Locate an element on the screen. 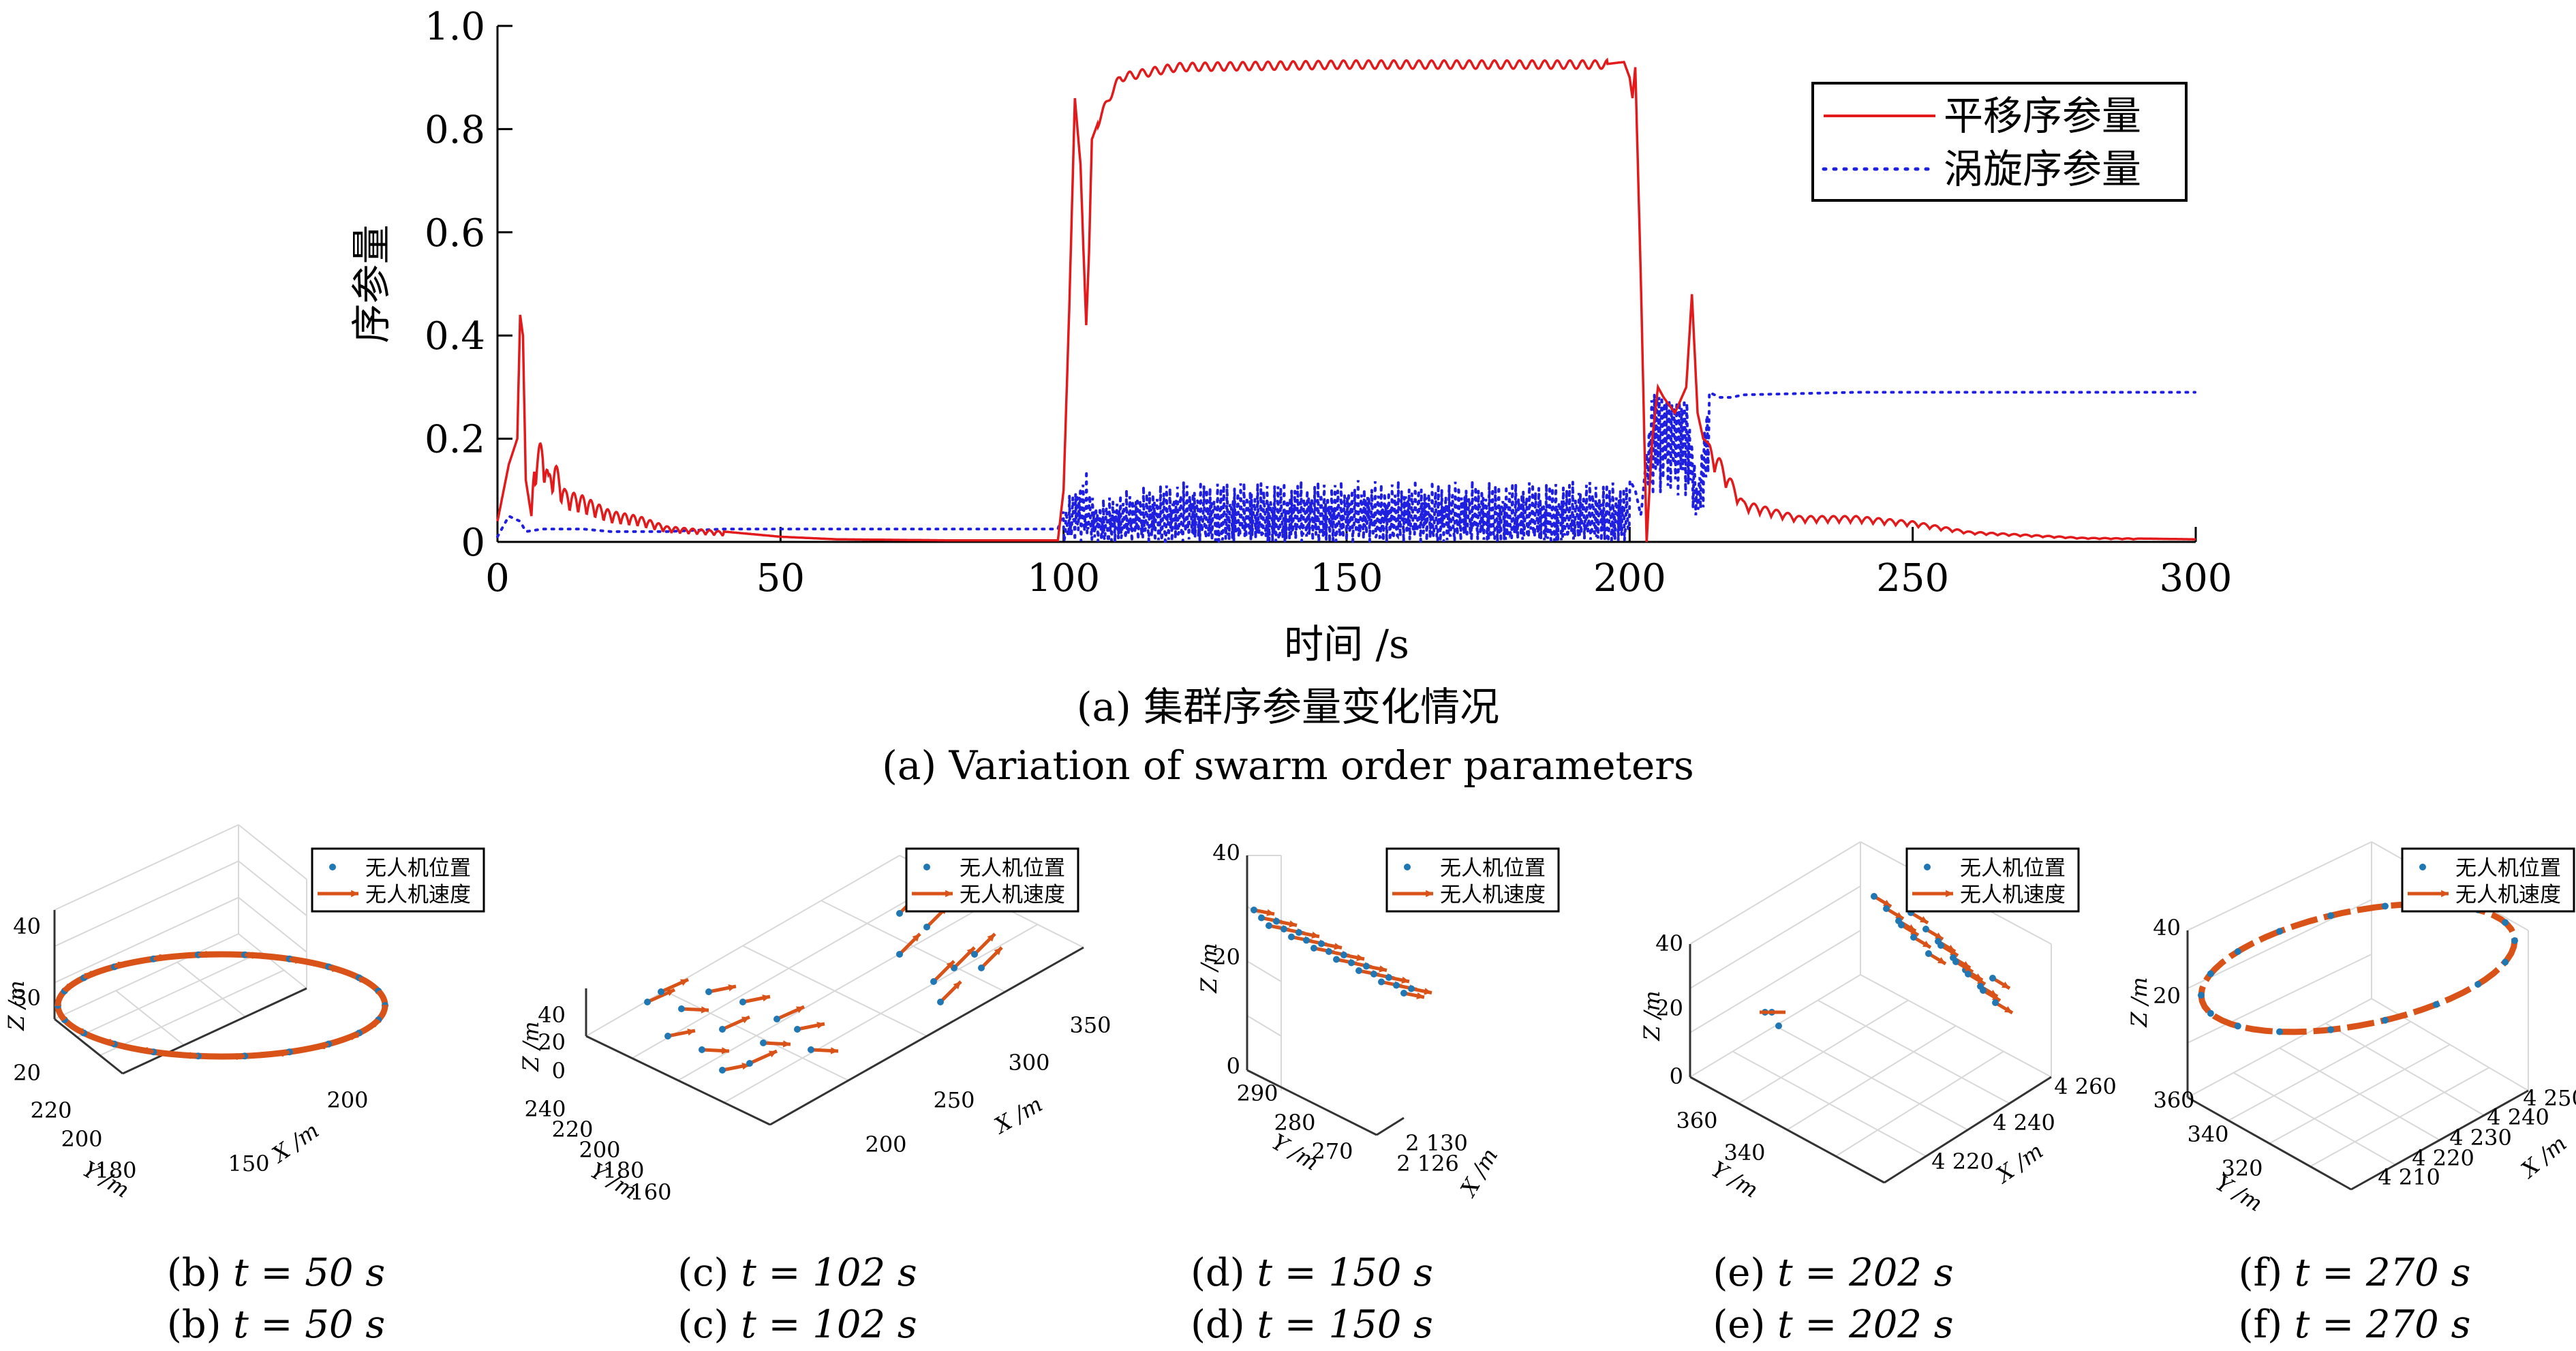  series-line-vortex is located at coordinates (1346, 469).